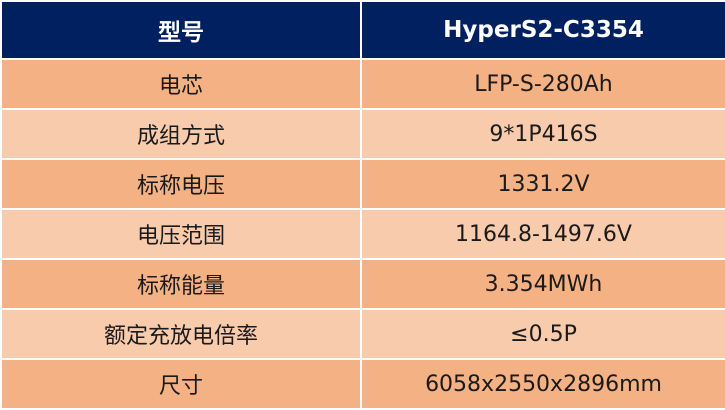  Describe the element at coordinates (542, 334) in the screenshot. I see `row-value: ≤0.5P` at that location.